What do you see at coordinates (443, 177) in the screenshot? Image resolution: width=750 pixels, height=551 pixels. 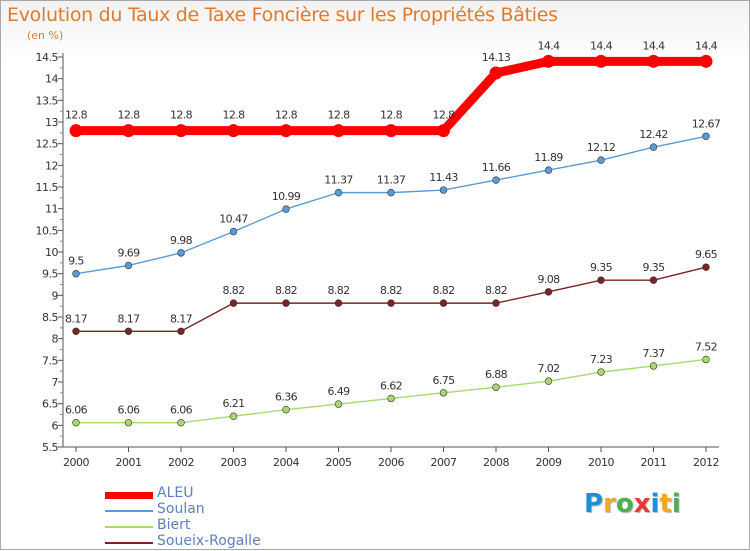 I see `data-label-soulan: 11.43` at bounding box center [443, 177].